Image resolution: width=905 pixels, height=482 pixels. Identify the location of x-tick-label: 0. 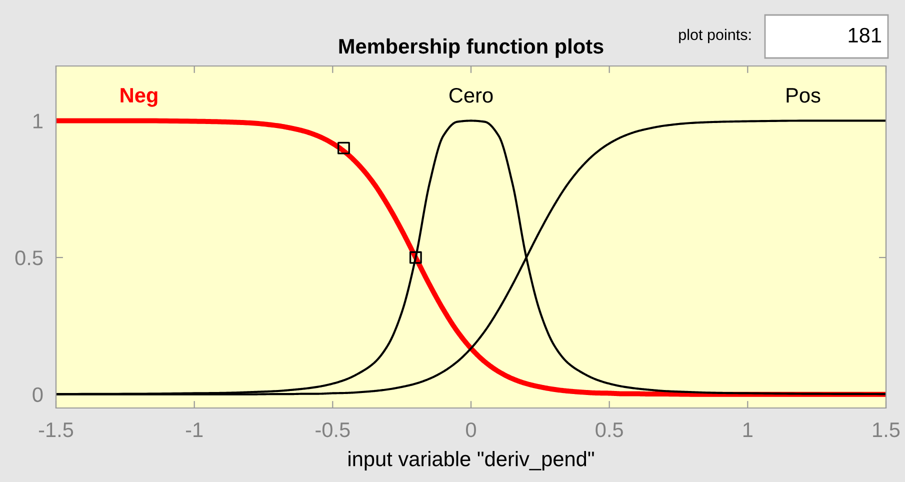
(471, 430).